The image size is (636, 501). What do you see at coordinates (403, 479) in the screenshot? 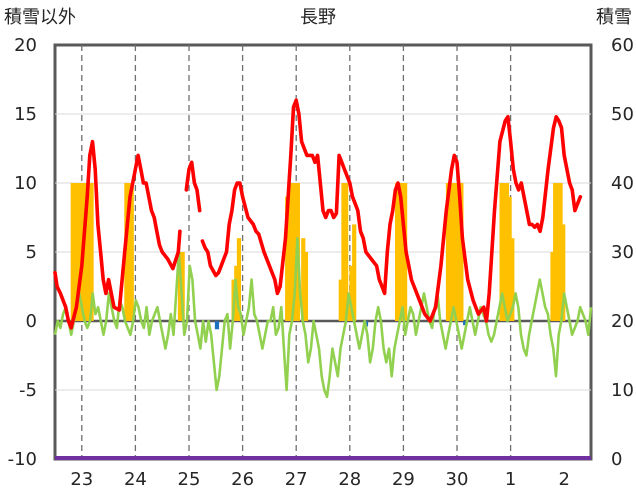
I see `x-tick-label: 29` at bounding box center [403, 479].